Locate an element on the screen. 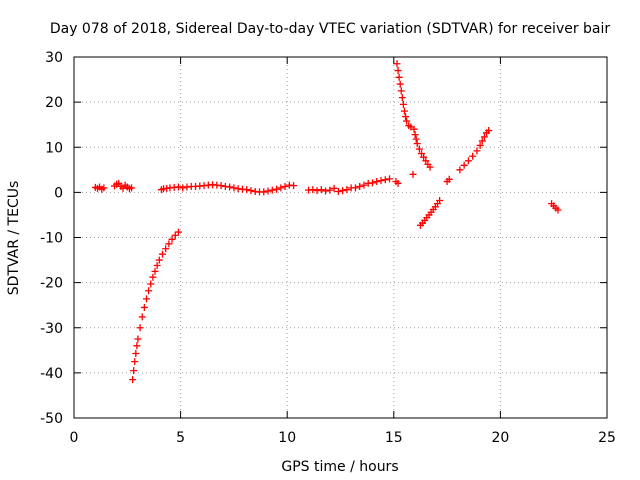  x-tick-label: 0 is located at coordinates (74, 438).